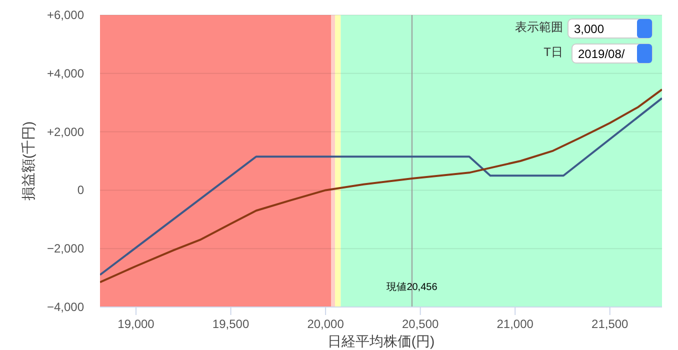 This screenshot has width=678, height=350. I want to click on x-tick-label: 19,500, so click(231, 324).